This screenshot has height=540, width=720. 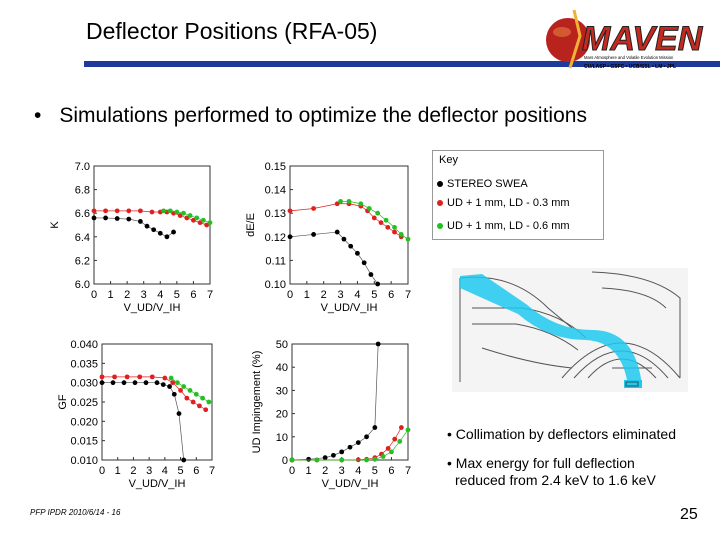 What do you see at coordinates (84, 442) in the screenshot?
I see `y-tick-label: 0.015` at bounding box center [84, 442].